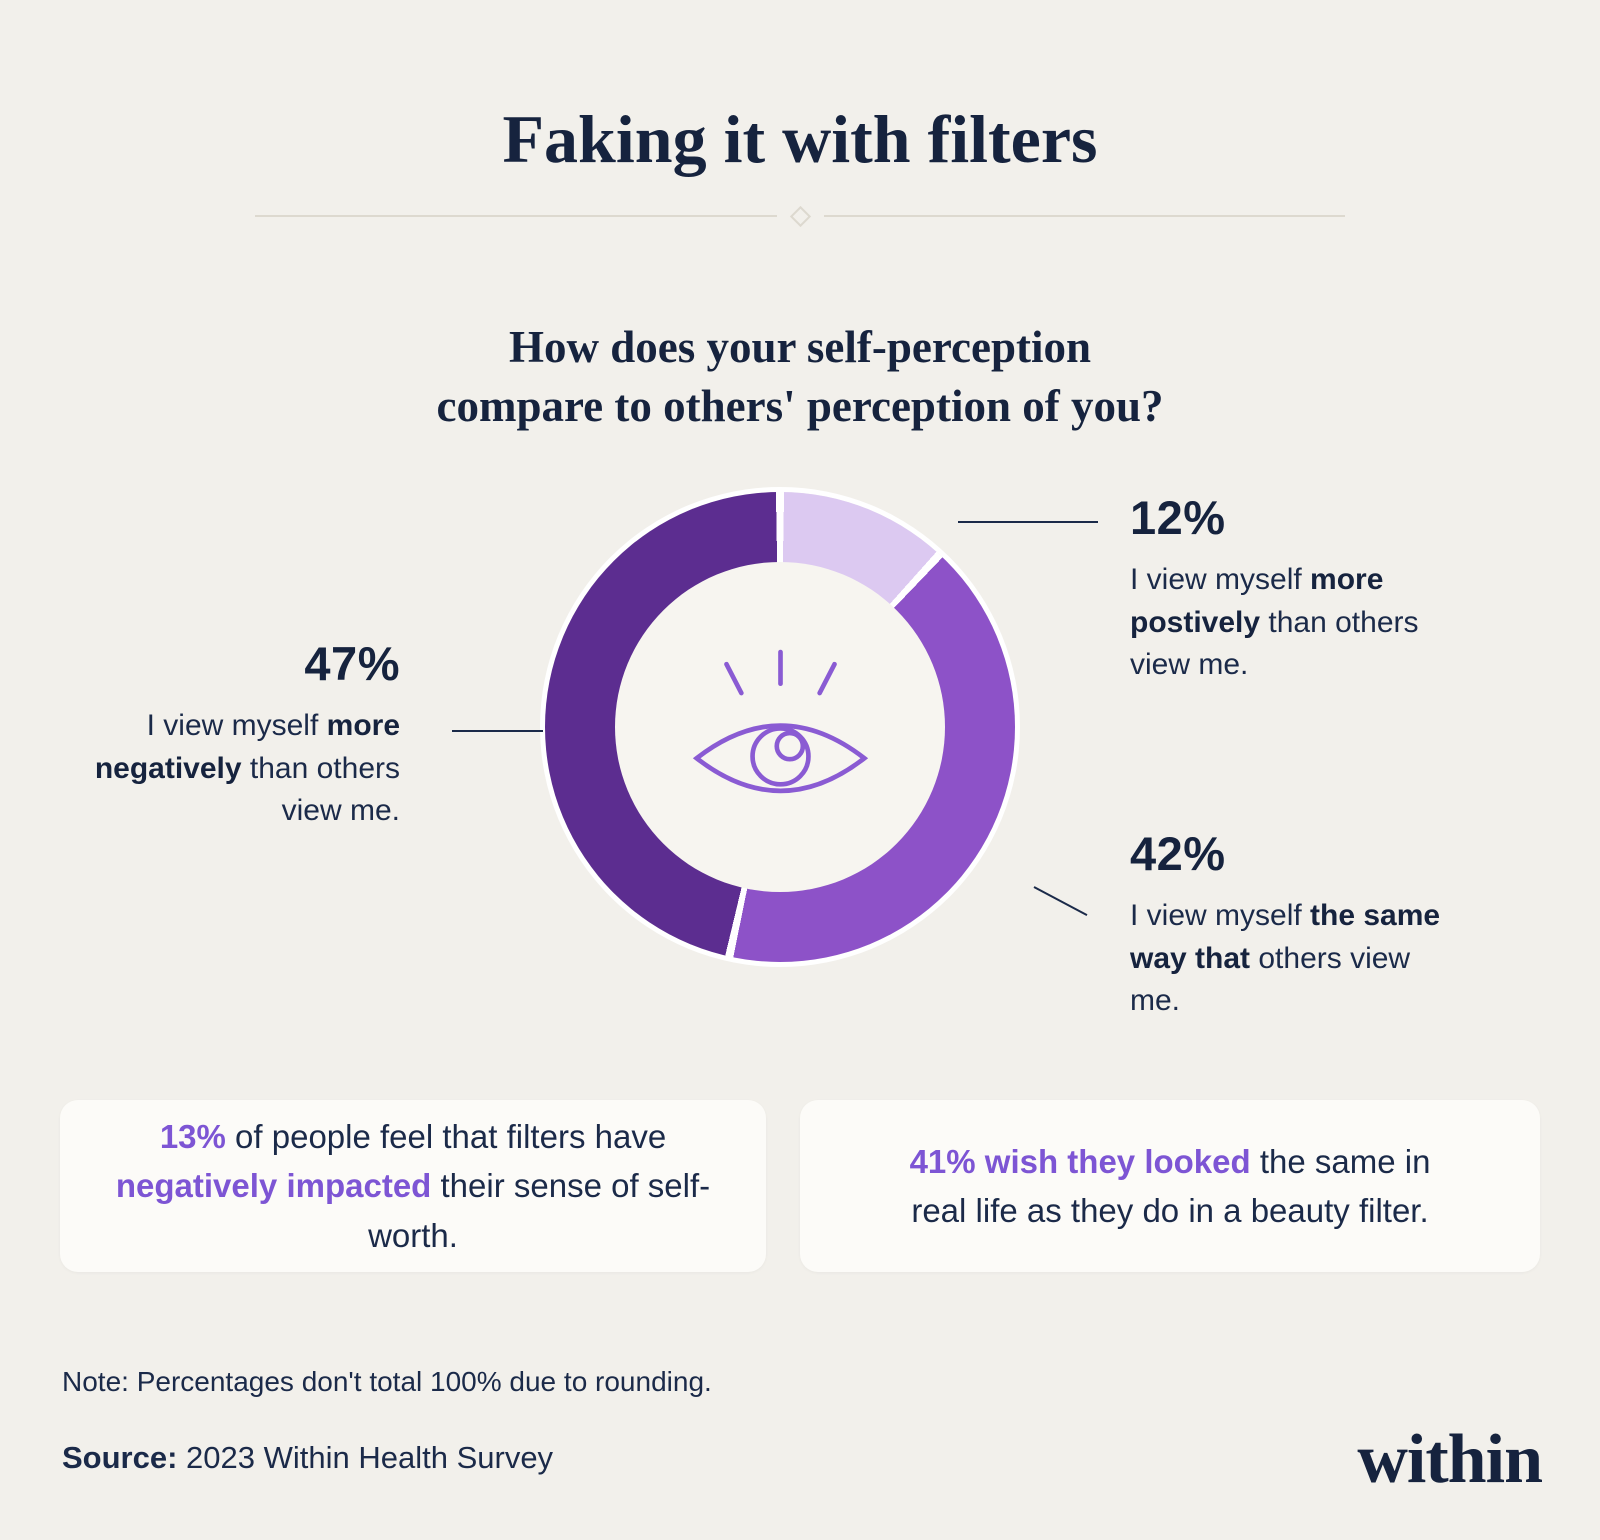  I want to click on divider, so click(800, 216).